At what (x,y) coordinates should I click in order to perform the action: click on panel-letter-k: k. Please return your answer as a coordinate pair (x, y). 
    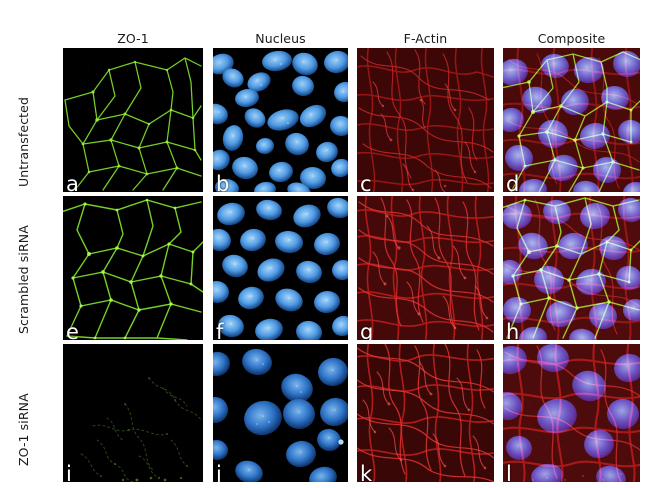
    Looking at the image, I should click on (366, 472).